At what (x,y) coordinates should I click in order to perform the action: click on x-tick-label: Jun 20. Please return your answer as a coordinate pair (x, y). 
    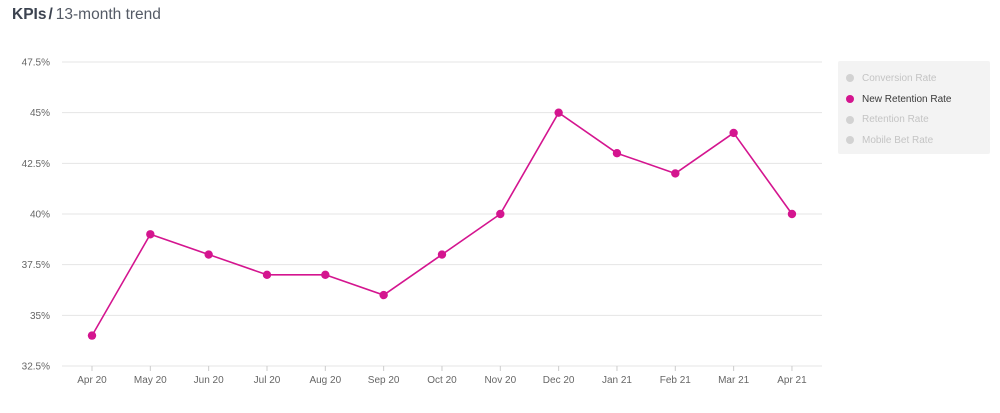
    Looking at the image, I should click on (209, 380).